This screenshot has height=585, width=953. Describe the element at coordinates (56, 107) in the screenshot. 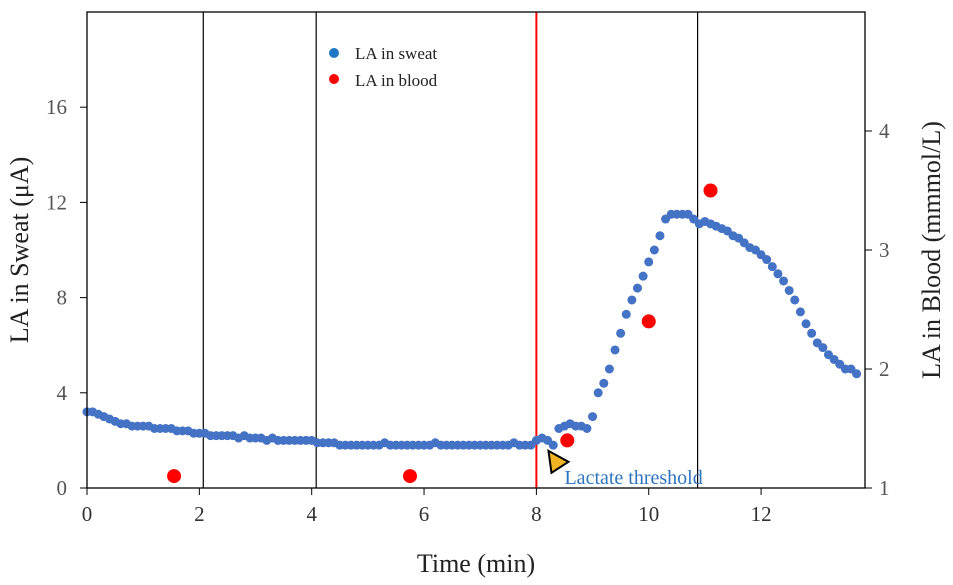

I see `y-left-tick-label: 16` at that location.